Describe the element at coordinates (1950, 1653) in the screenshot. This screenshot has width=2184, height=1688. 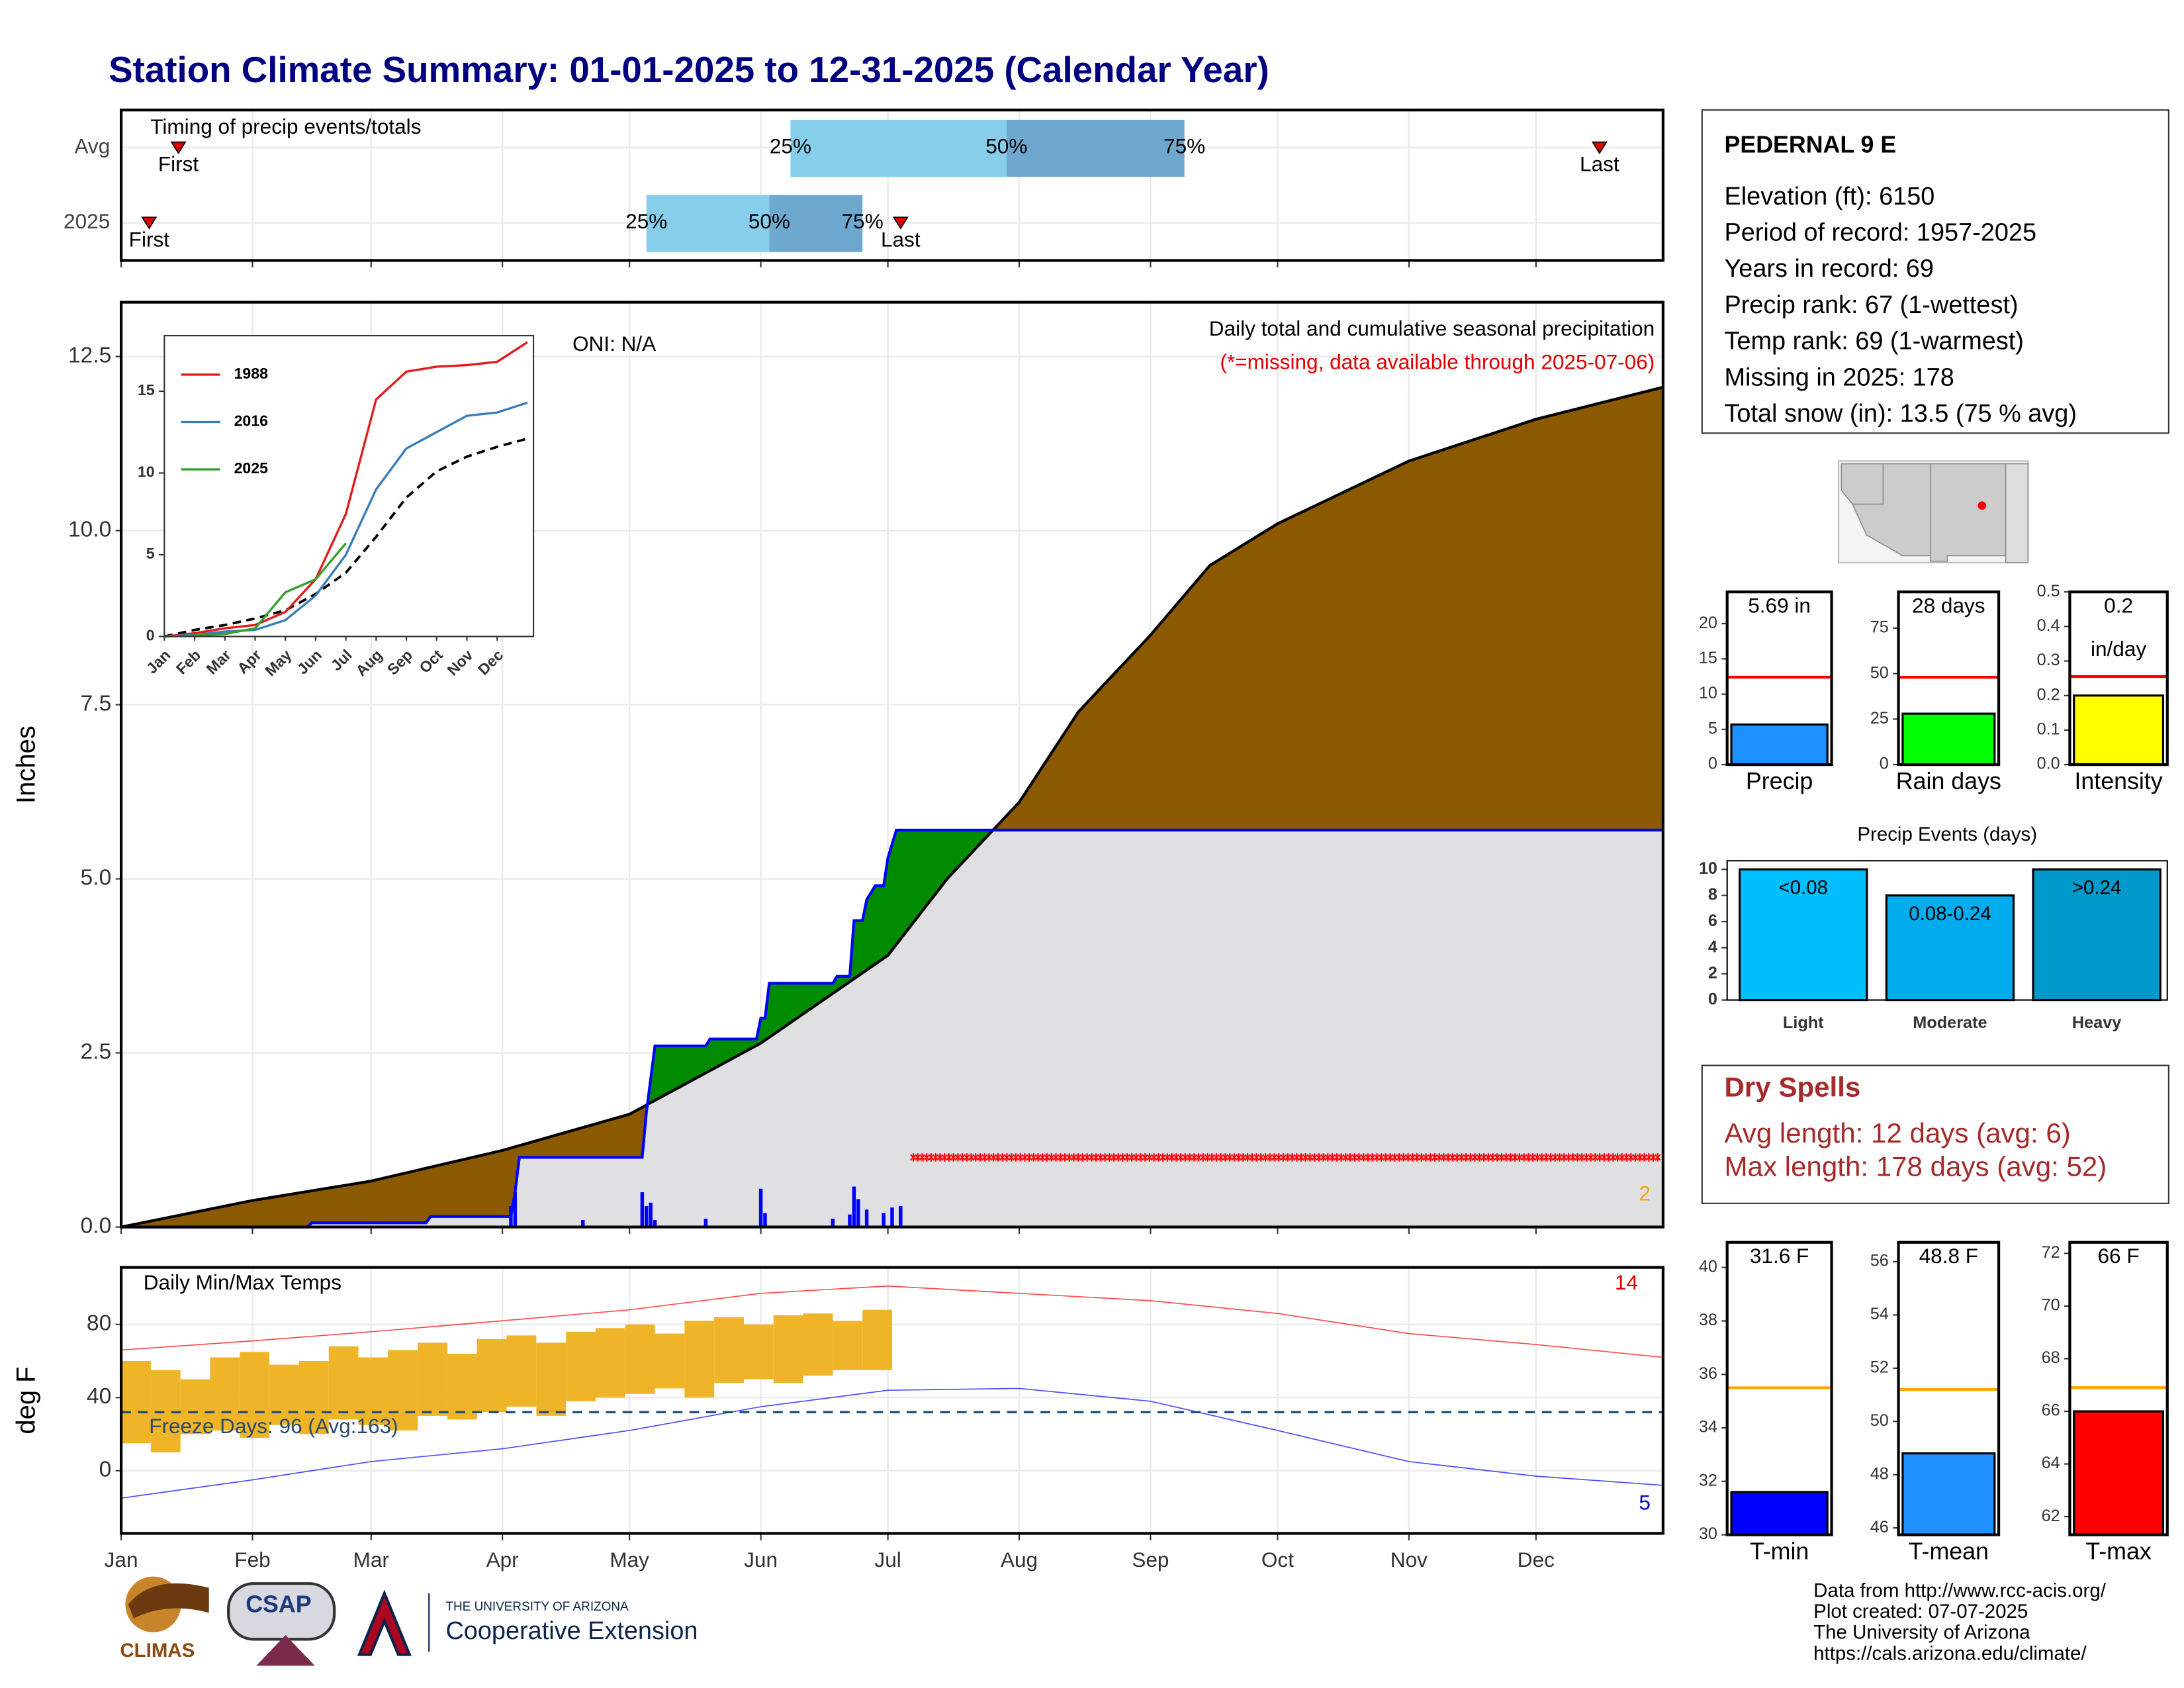
I see `footer-line: https://cals.arizona.edu/climate/` at that location.